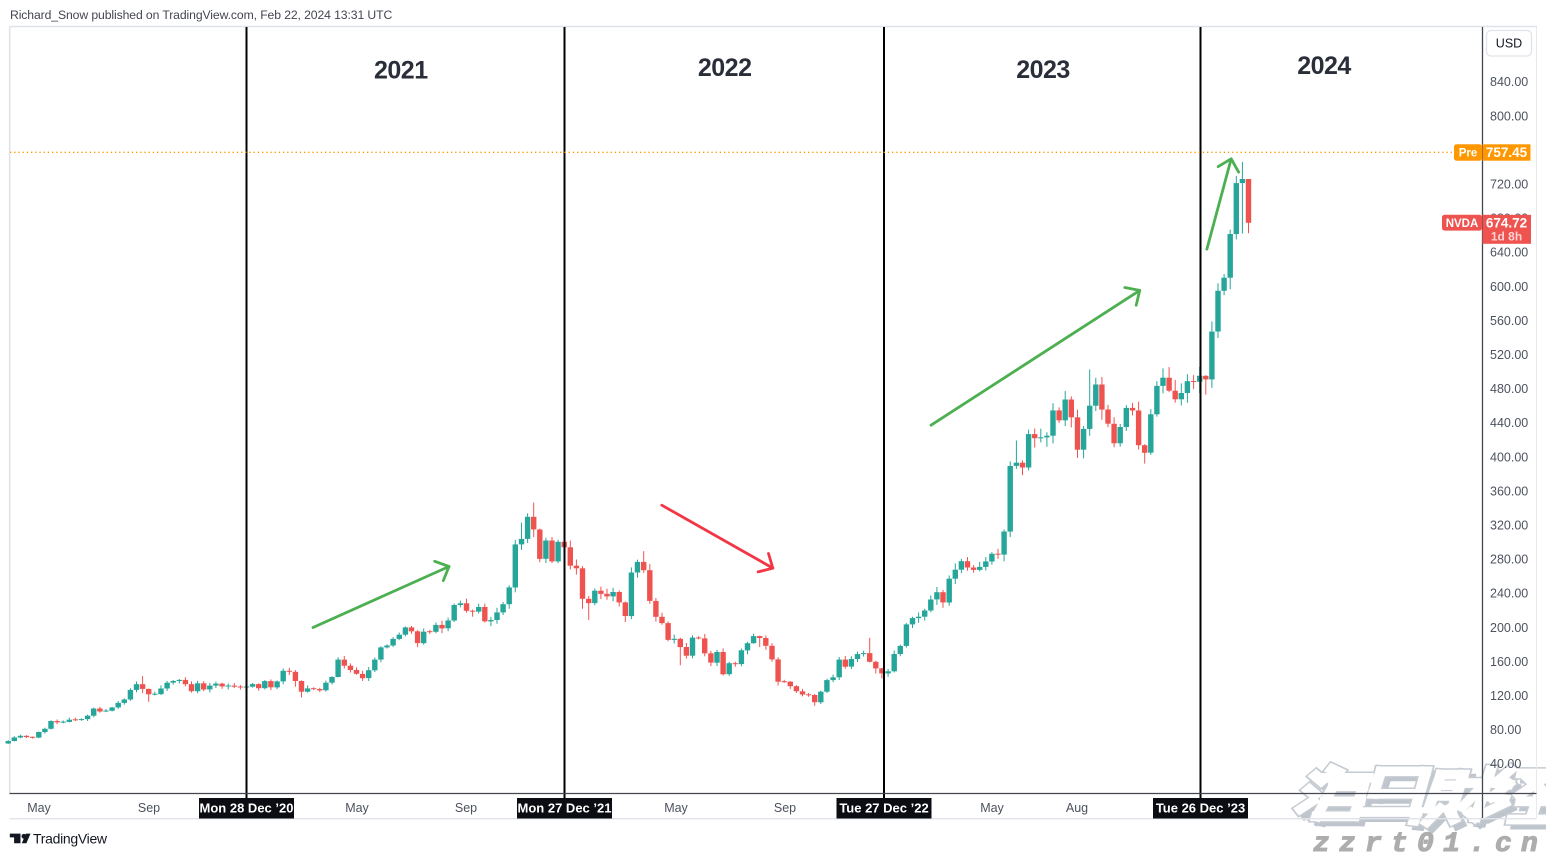 The image size is (1546, 857). I want to click on svg-text: 200.00, so click(1509, 628).